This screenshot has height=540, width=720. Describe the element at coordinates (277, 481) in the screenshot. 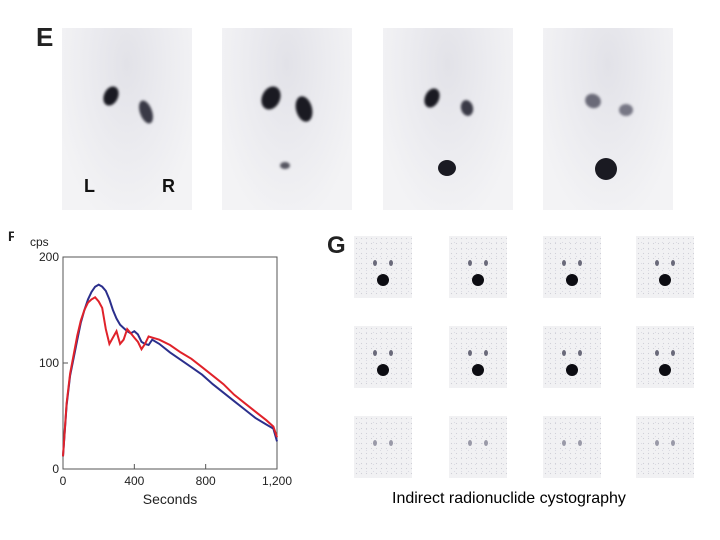

I see `x-tick-label: 1,200` at that location.